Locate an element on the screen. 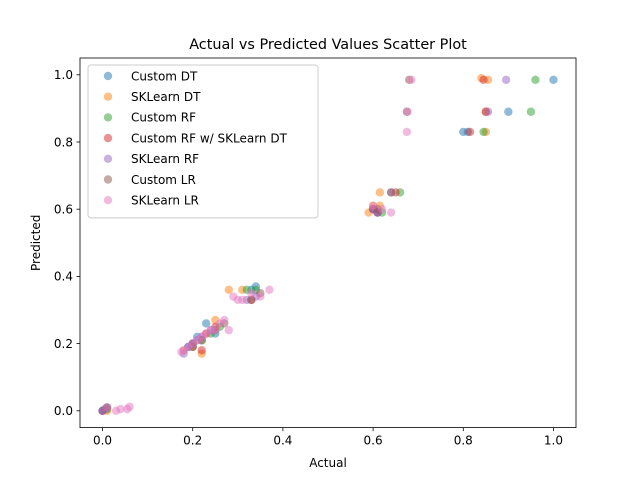  y-tick-label: 0.8 is located at coordinates (63, 142).